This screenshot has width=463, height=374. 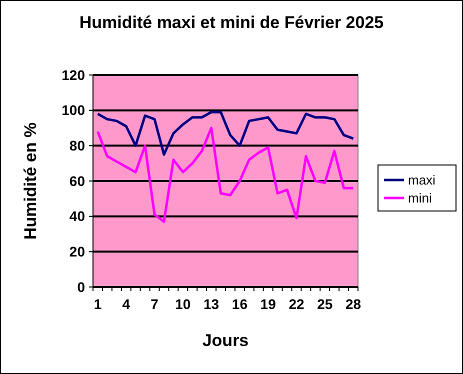 I want to click on x-tick-label: 19, so click(x=268, y=304).